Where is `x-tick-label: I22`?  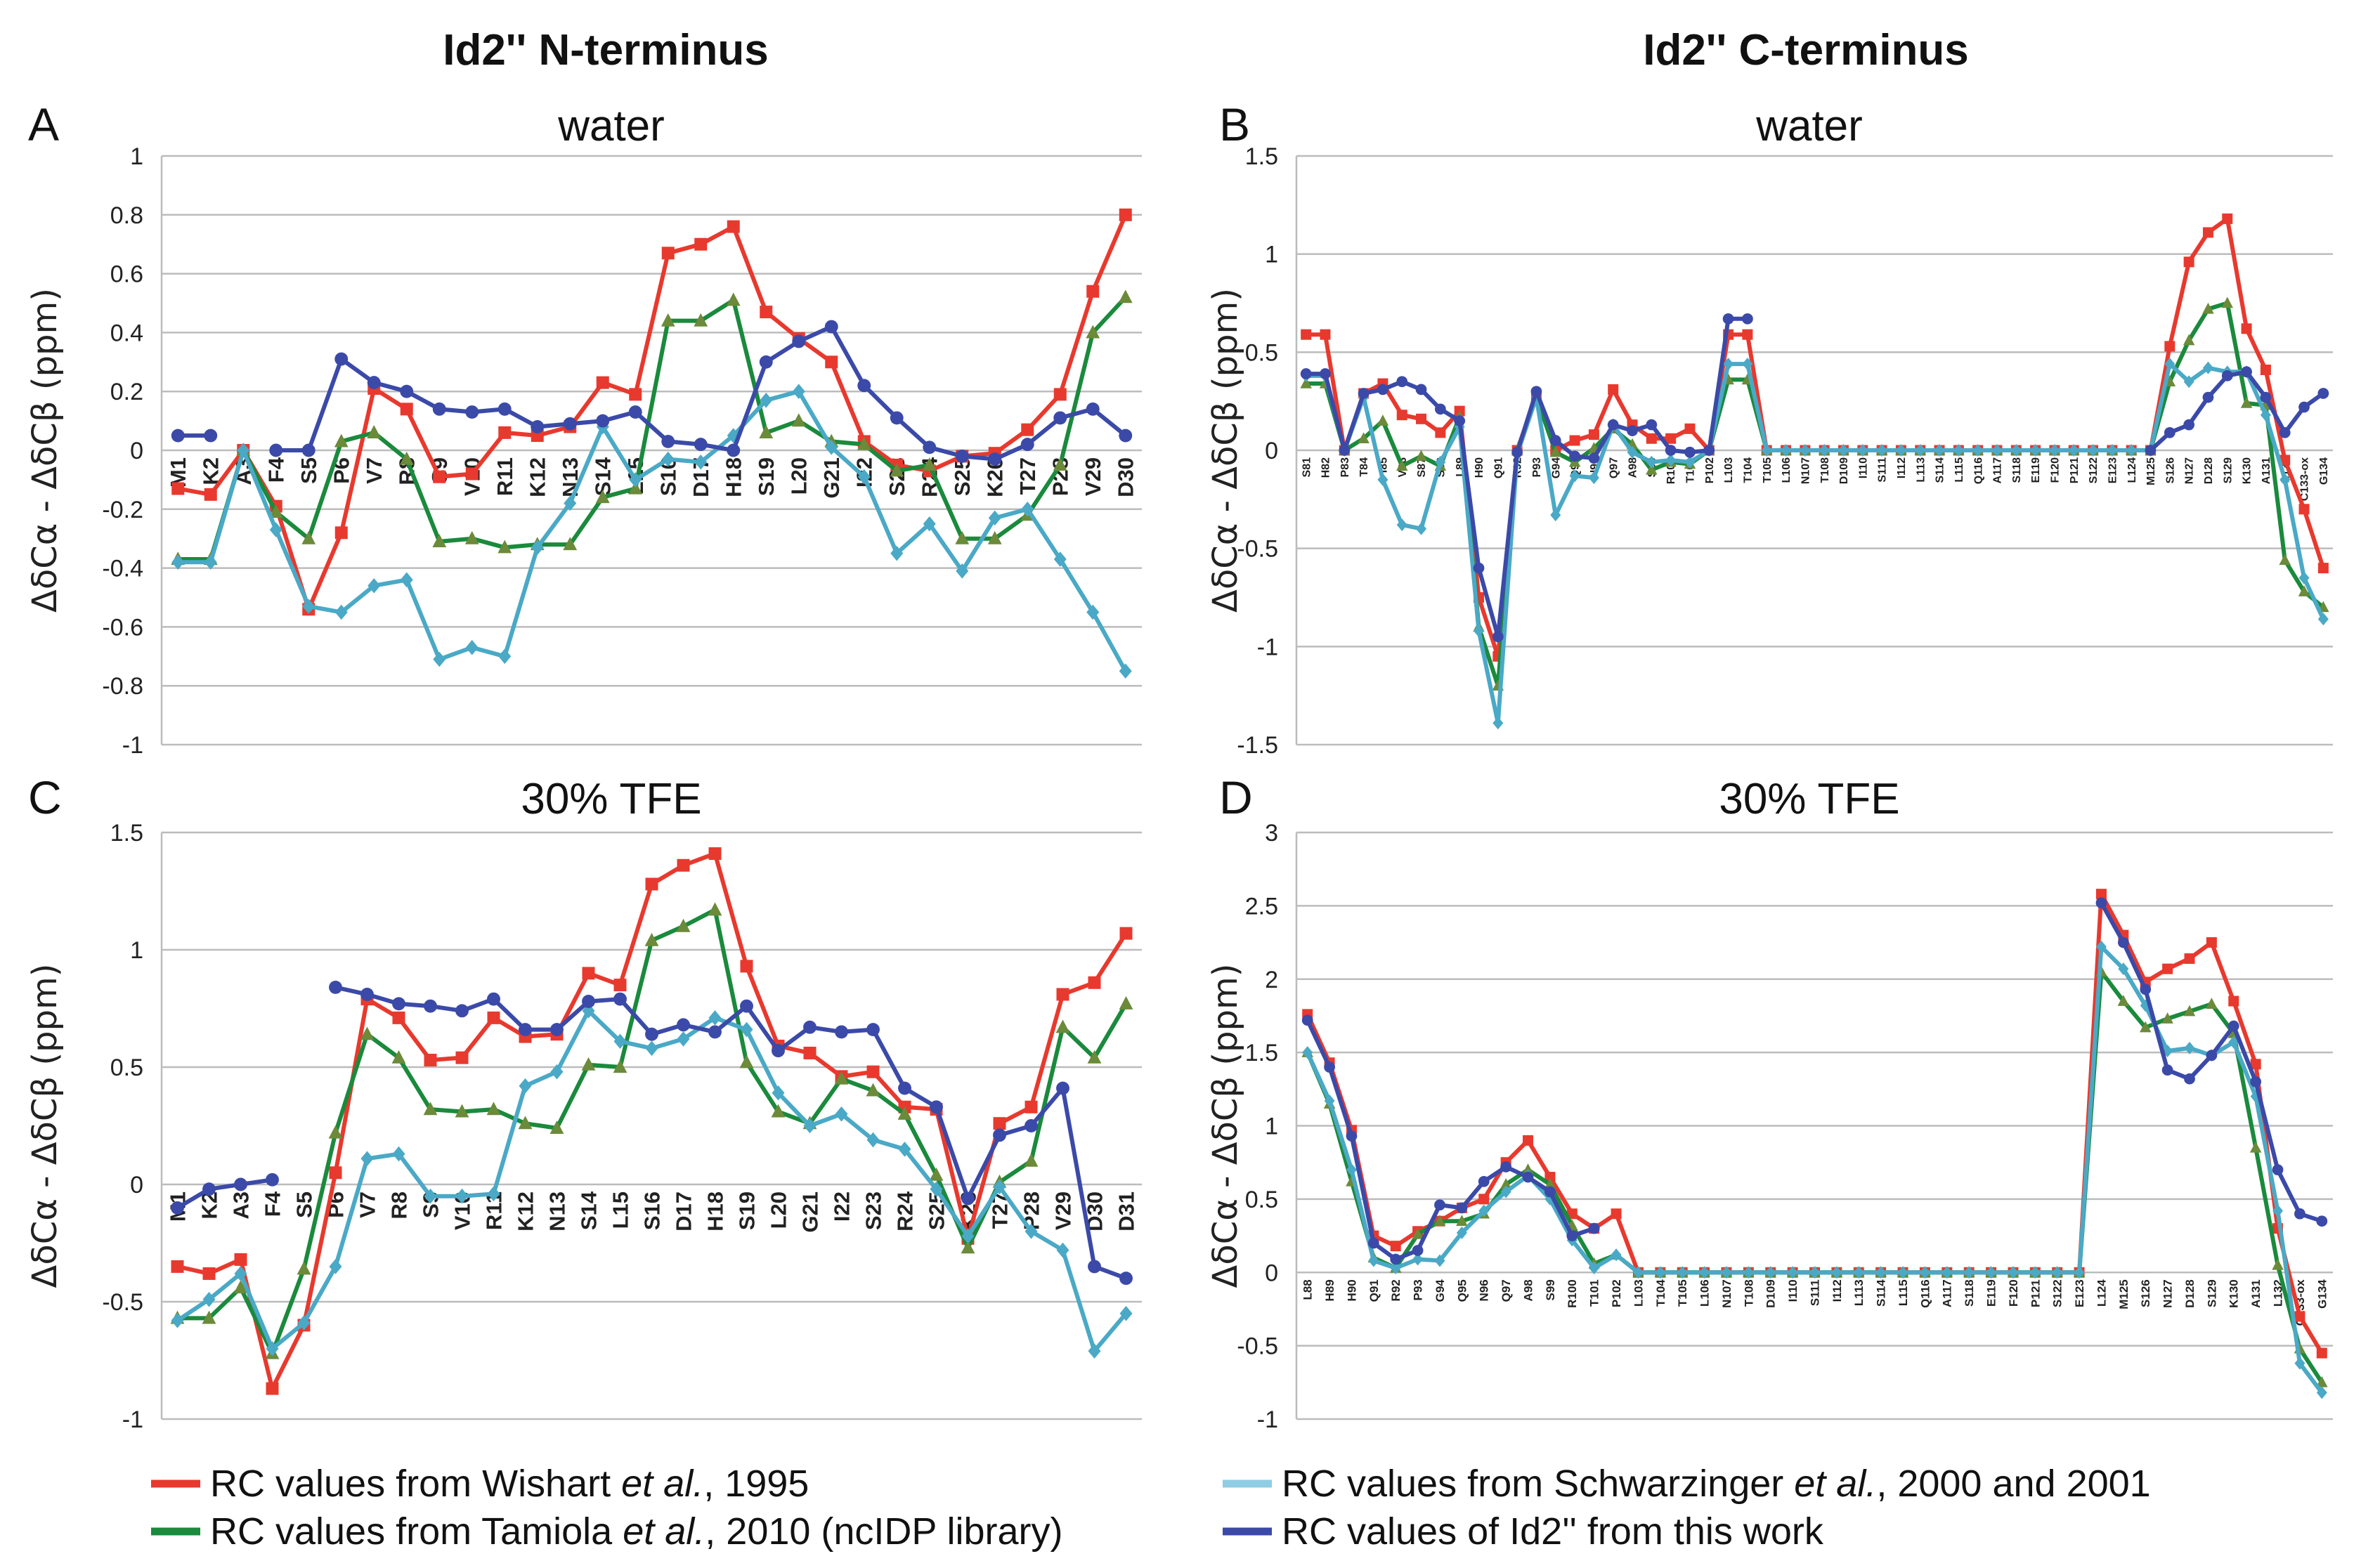
x-tick-label: I22 is located at coordinates (841, 1206).